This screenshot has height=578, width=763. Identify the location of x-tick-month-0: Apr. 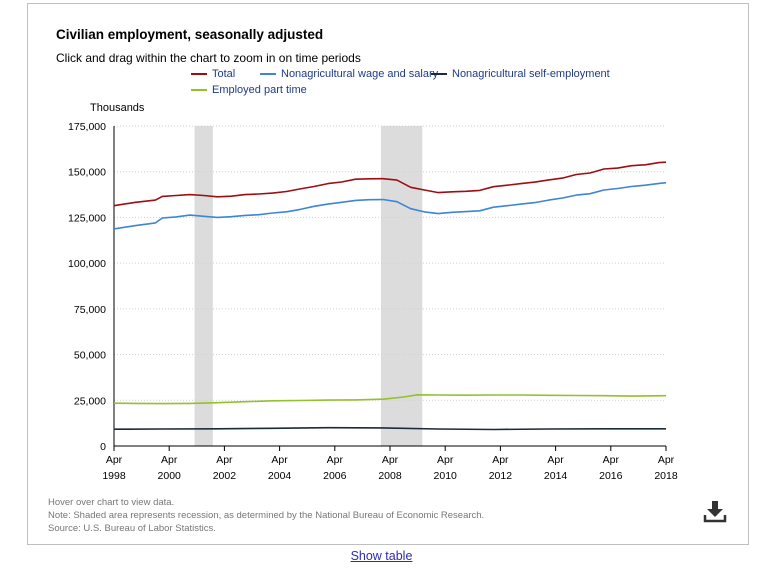
(114, 460).